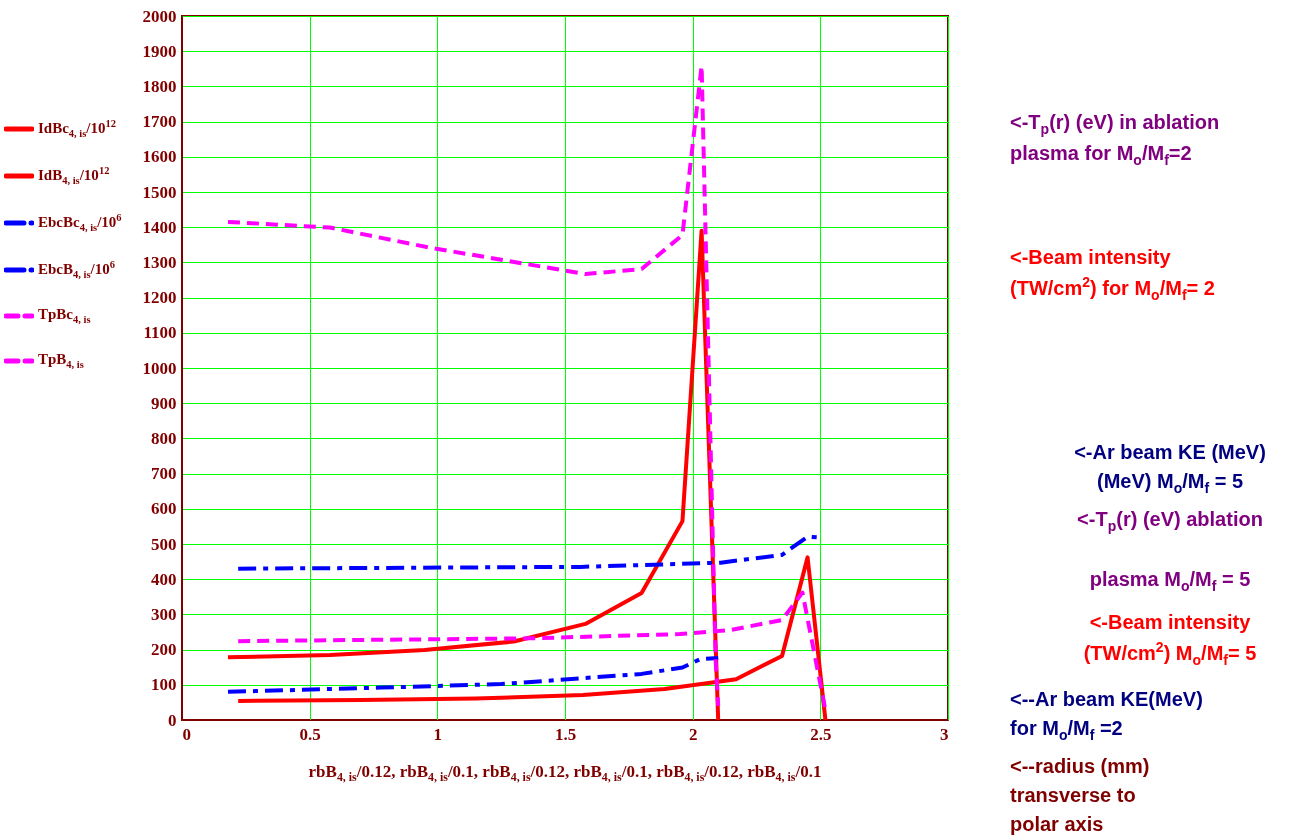 The width and height of the screenshot is (1305, 840). Describe the element at coordinates (944, 734) in the screenshot. I see `x-tick-label: 3` at that location.